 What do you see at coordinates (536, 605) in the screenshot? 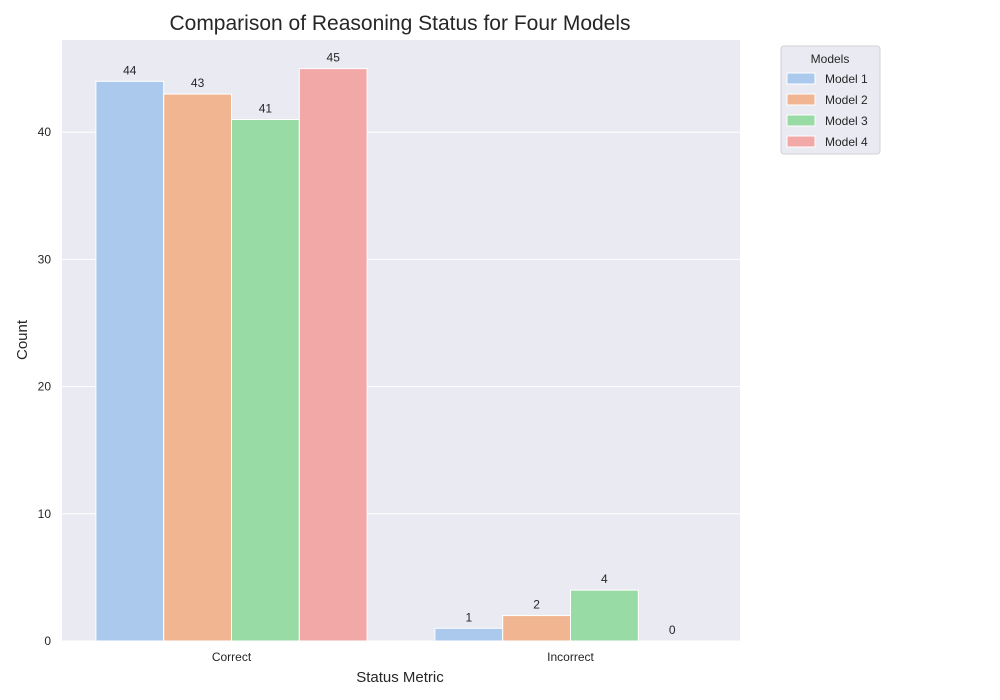
I see `bar-value-label: 2` at bounding box center [536, 605].